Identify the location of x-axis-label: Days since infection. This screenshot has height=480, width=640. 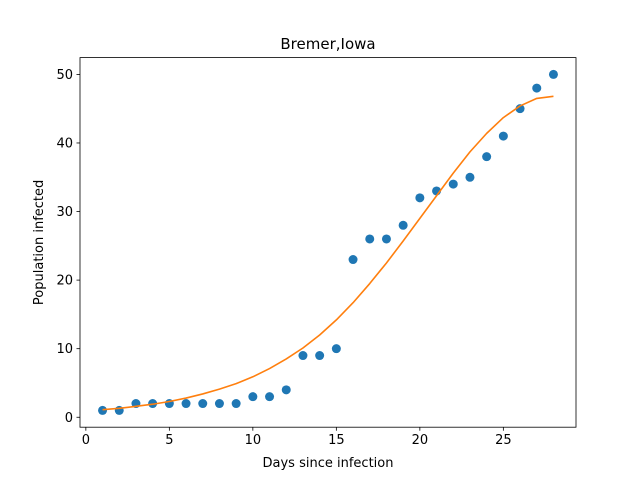
(328, 463).